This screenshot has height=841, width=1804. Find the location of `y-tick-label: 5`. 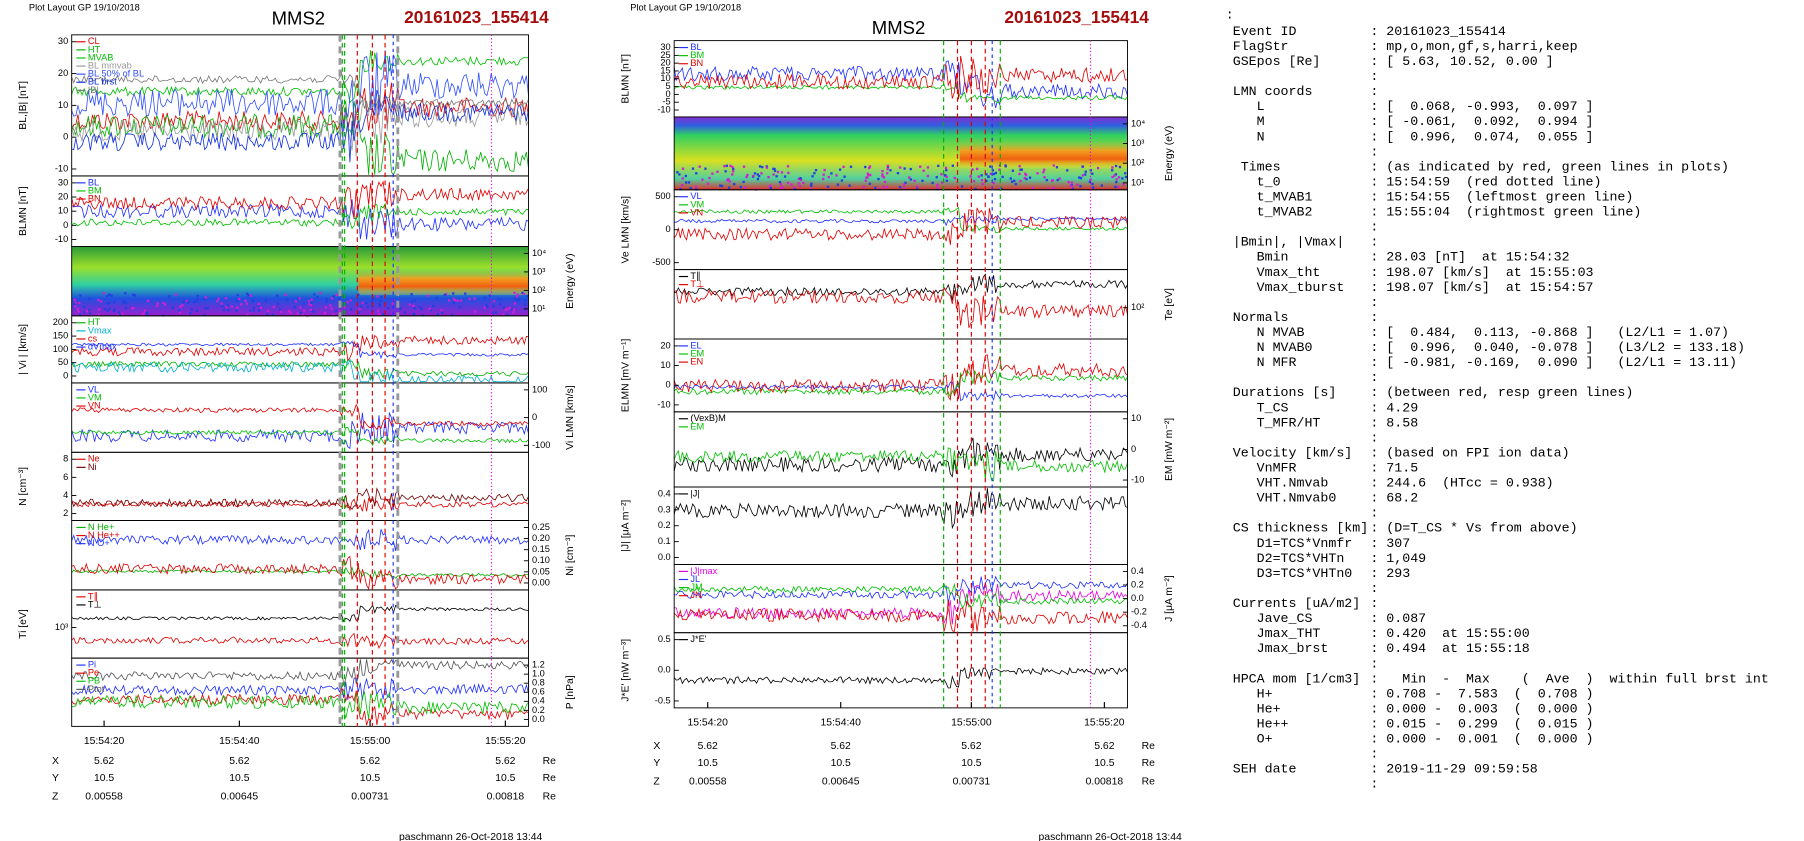

y-tick-label: 5 is located at coordinates (668, 86).